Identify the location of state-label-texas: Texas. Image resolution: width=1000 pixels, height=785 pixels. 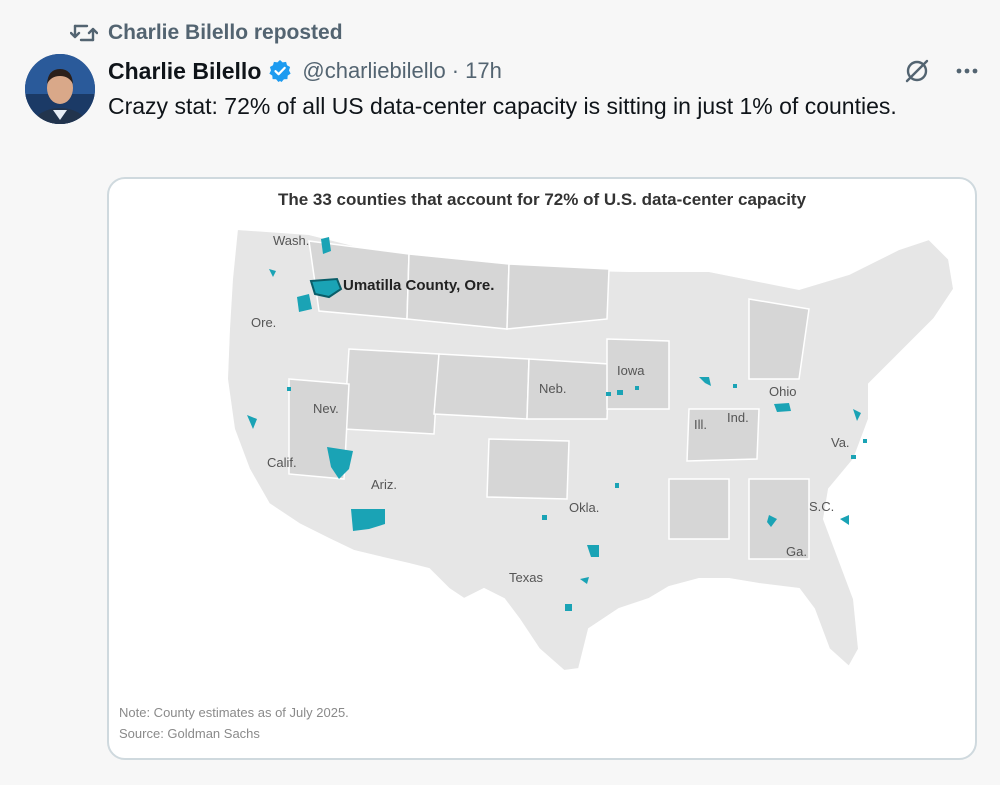
(526, 577).